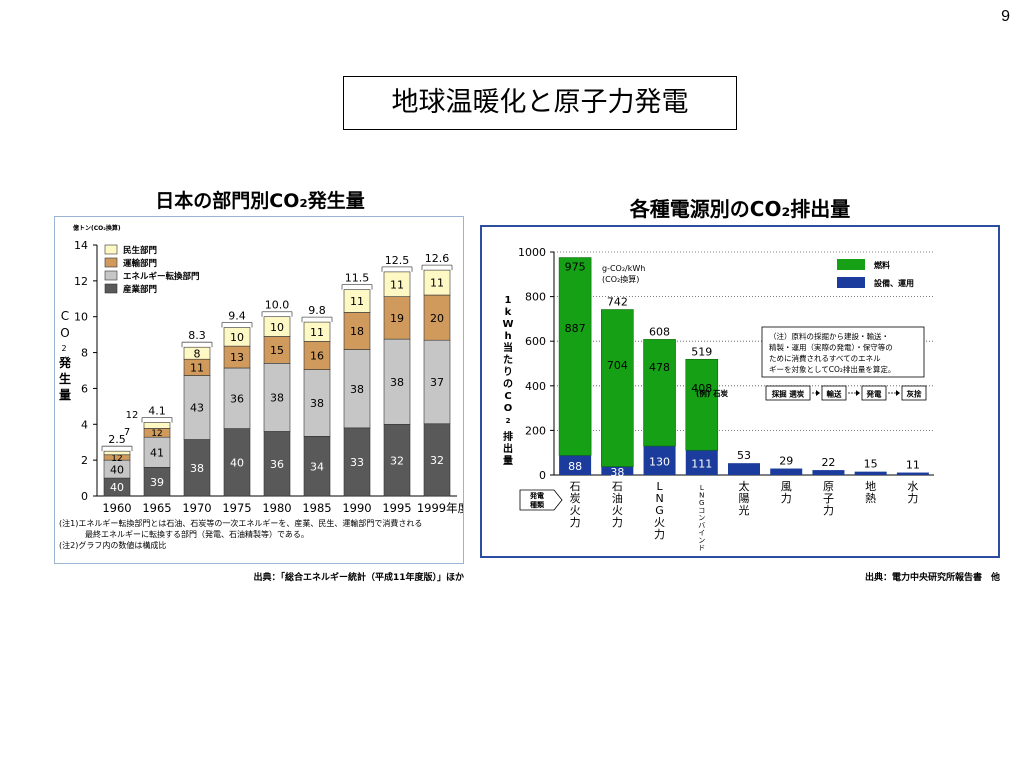 This screenshot has width=1024, height=768. Describe the element at coordinates (437, 382) in the screenshot. I see `left-bar-label: 37` at that location.